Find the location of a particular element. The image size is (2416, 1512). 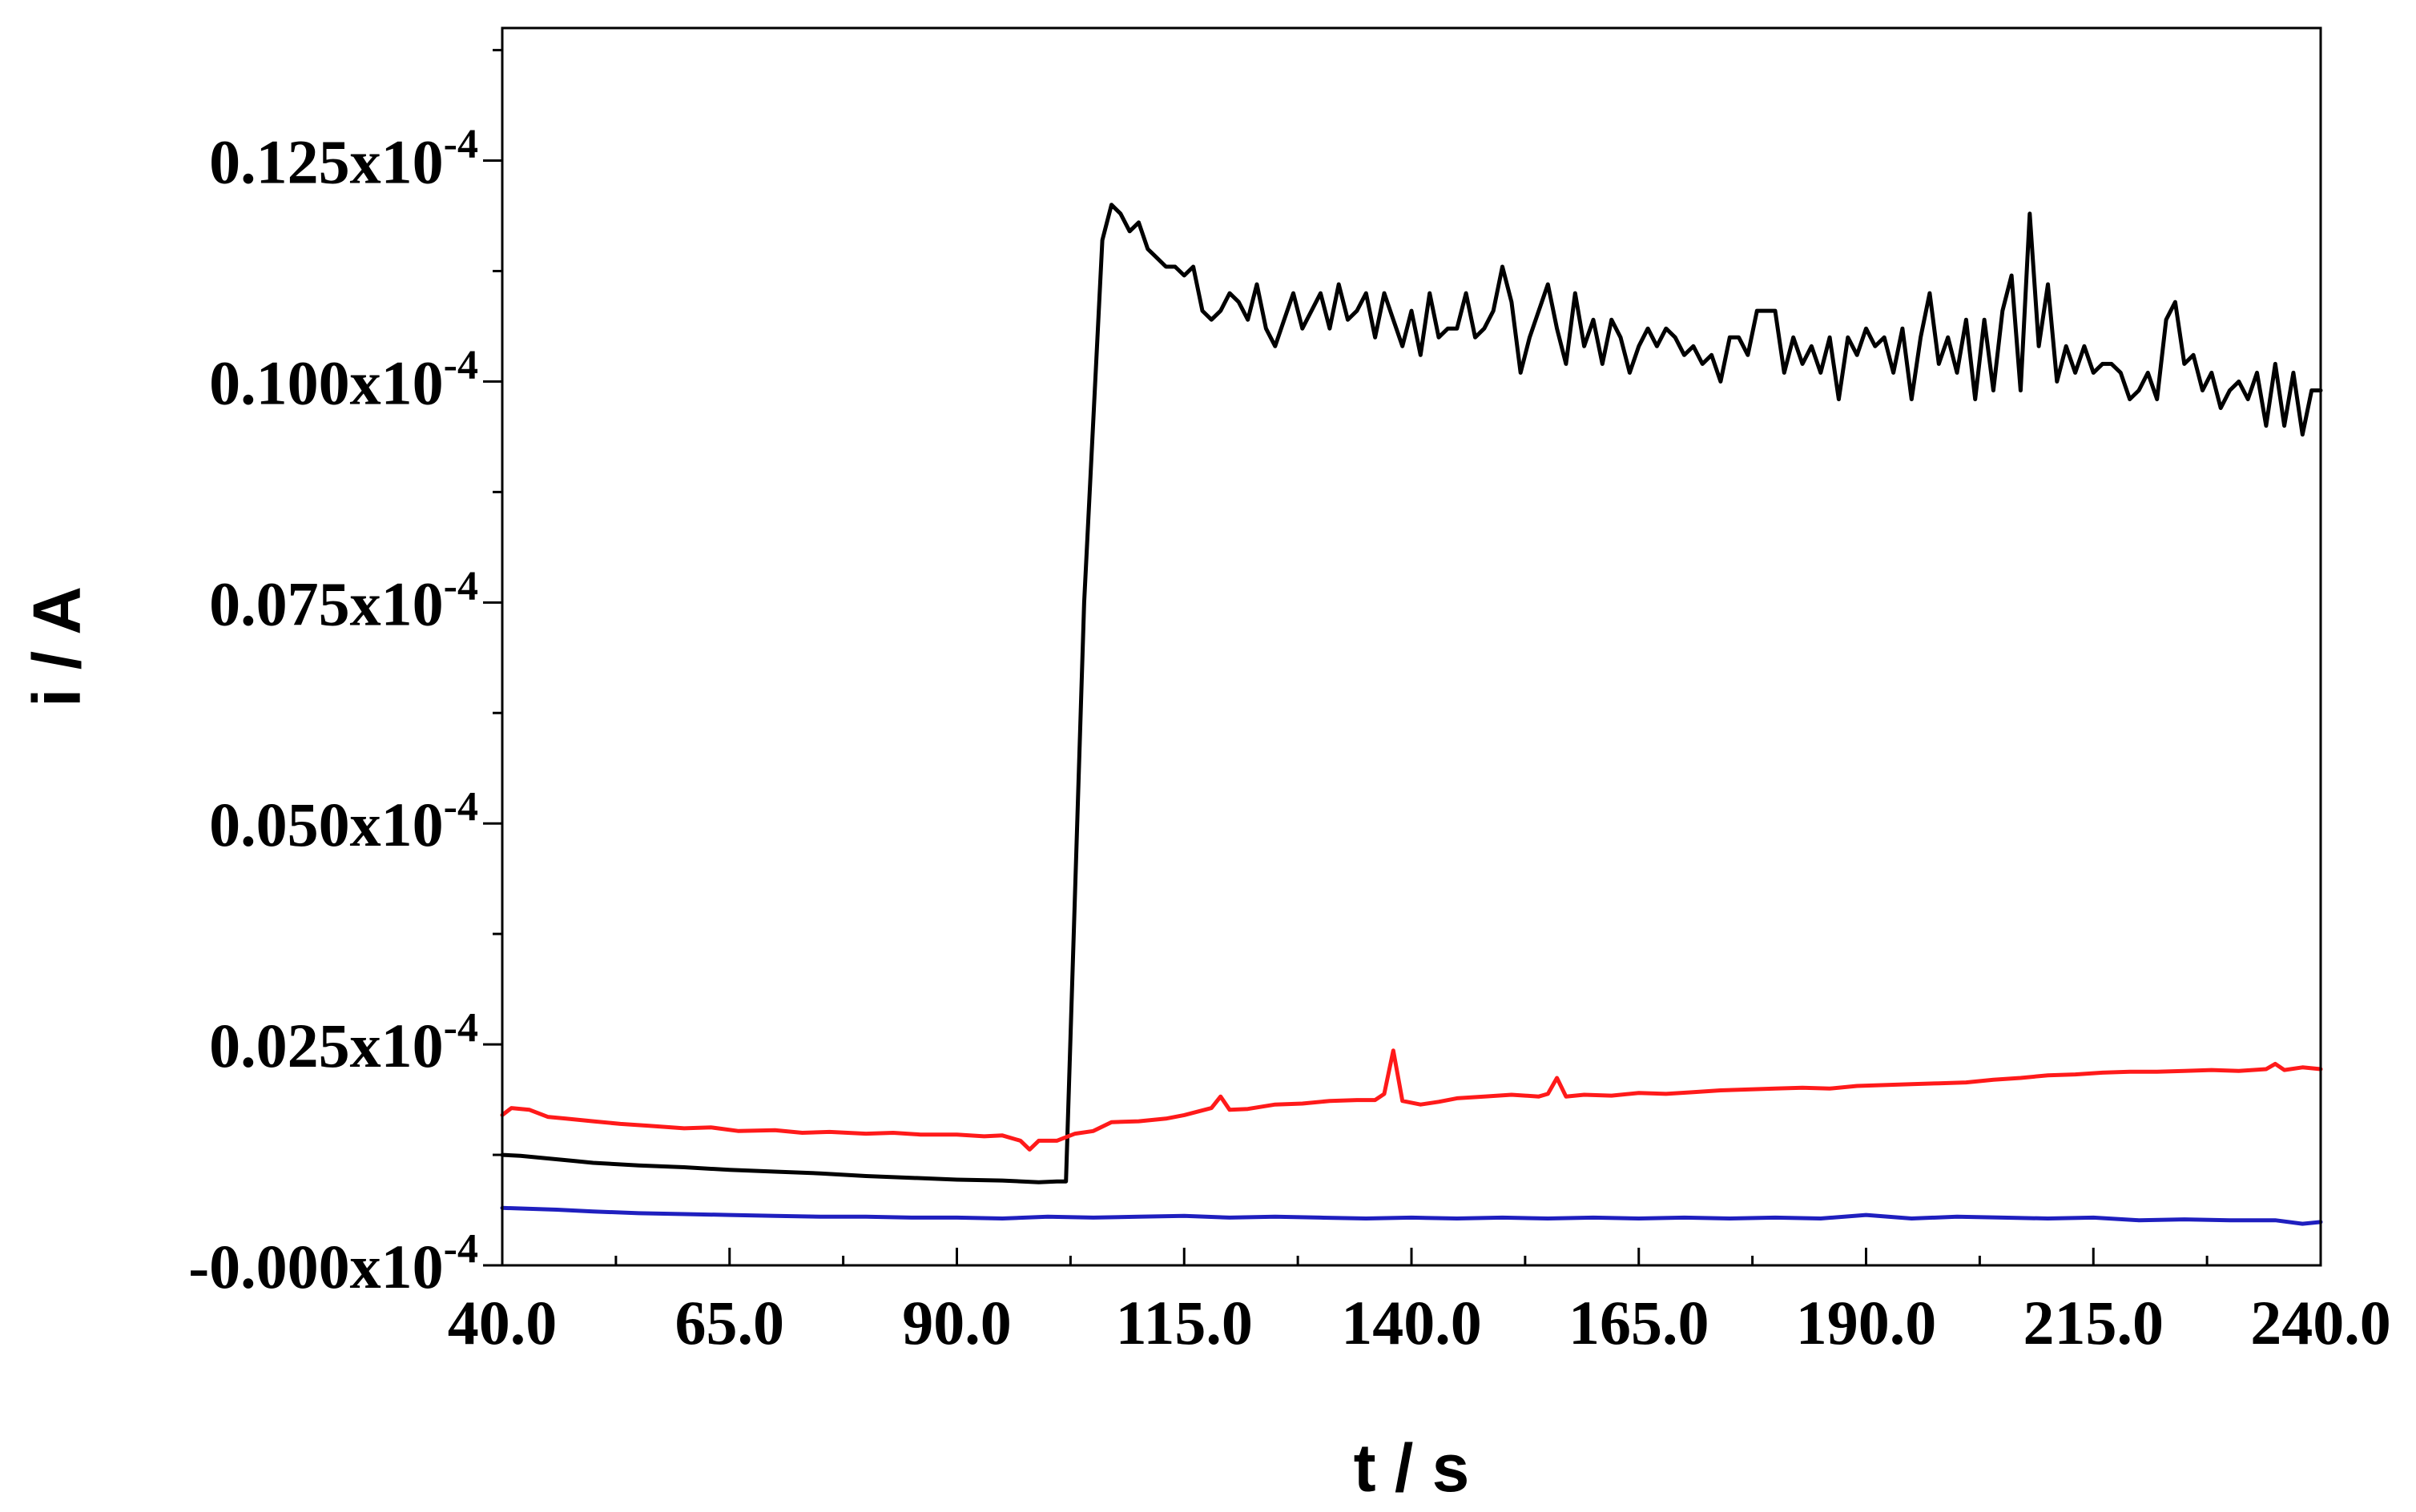

y-tick-label: 0.075x10⁻⁴ is located at coordinates (343, 600).